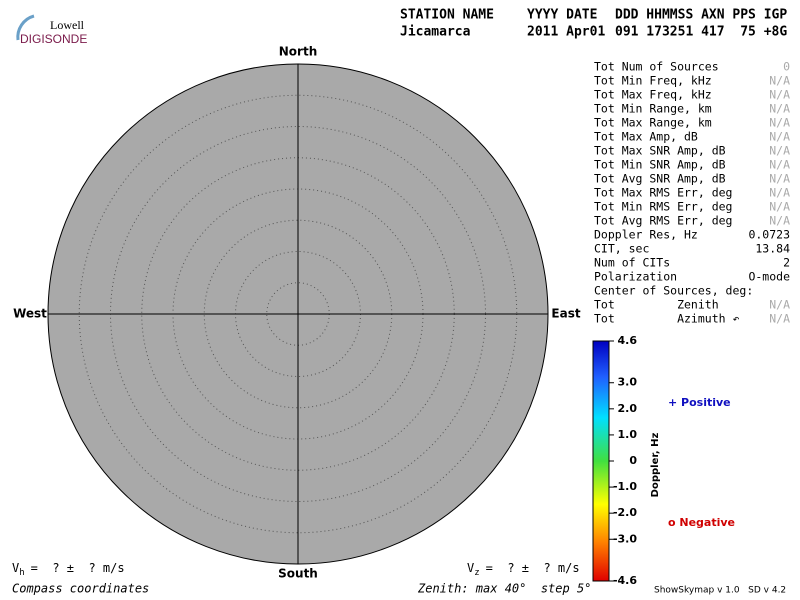 The width and height of the screenshot is (800, 600). Describe the element at coordinates (67, 25) in the screenshot. I see `logo-brand: Lowell` at that location.